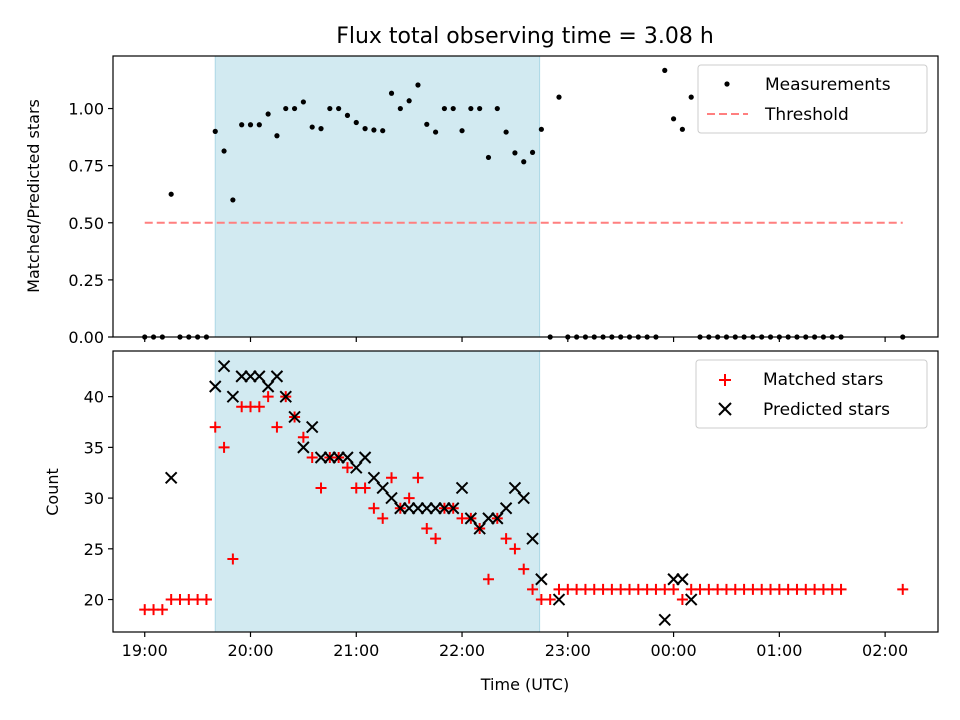 This screenshot has height=720, width=960. What do you see at coordinates (94, 498) in the screenshot?
I see `y-tick-label: 30` at bounding box center [94, 498].